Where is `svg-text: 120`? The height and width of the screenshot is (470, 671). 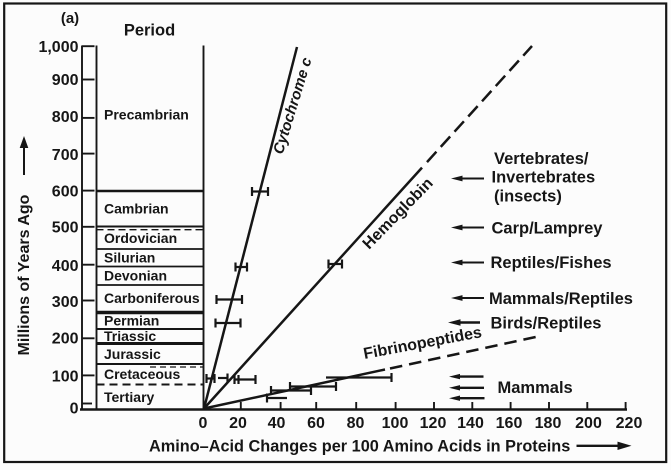
svg-text: 120 is located at coordinates (433, 423).